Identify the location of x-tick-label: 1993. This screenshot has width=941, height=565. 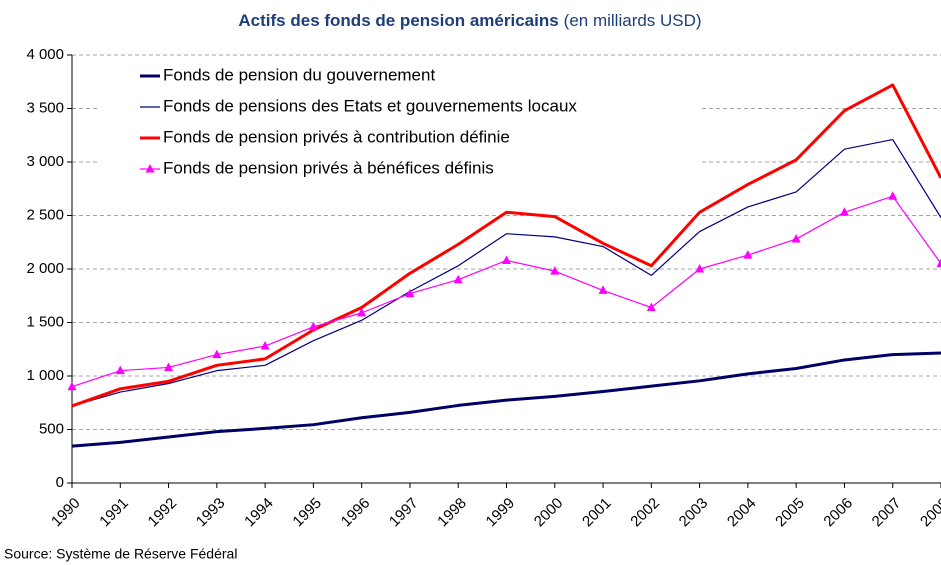
(211, 513).